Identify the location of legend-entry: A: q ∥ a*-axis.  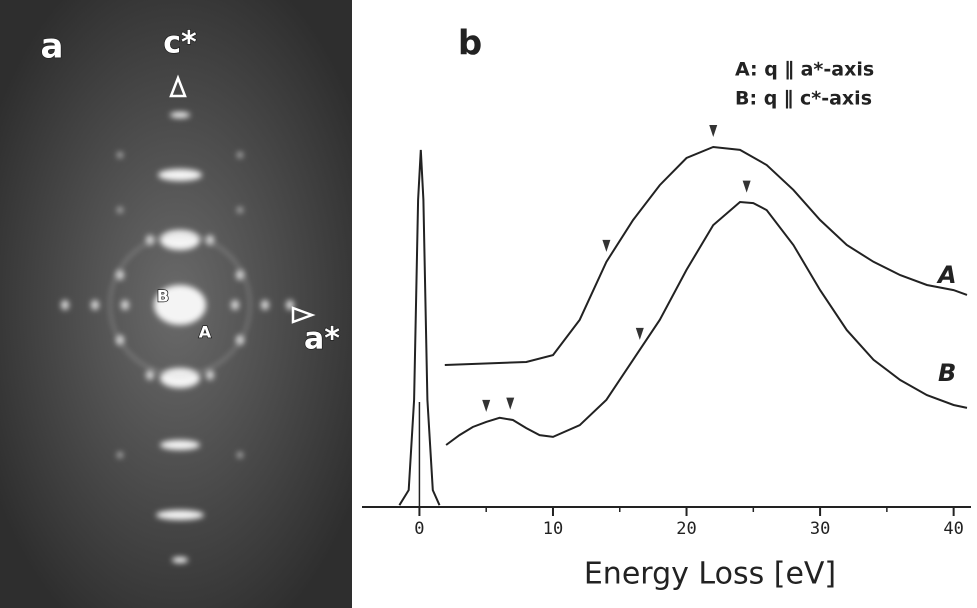
(804, 70).